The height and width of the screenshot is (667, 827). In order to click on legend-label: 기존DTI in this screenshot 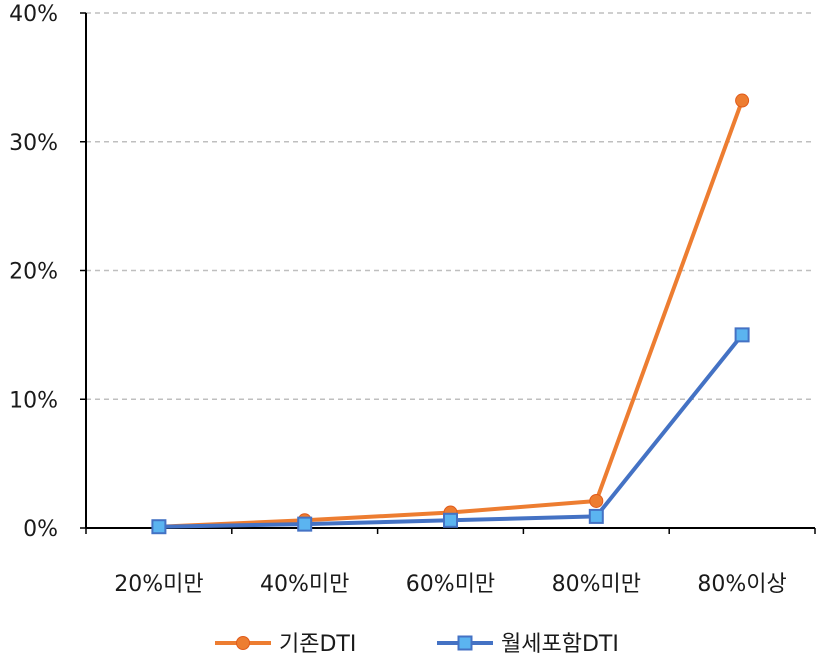, I will do `click(317, 644)`.